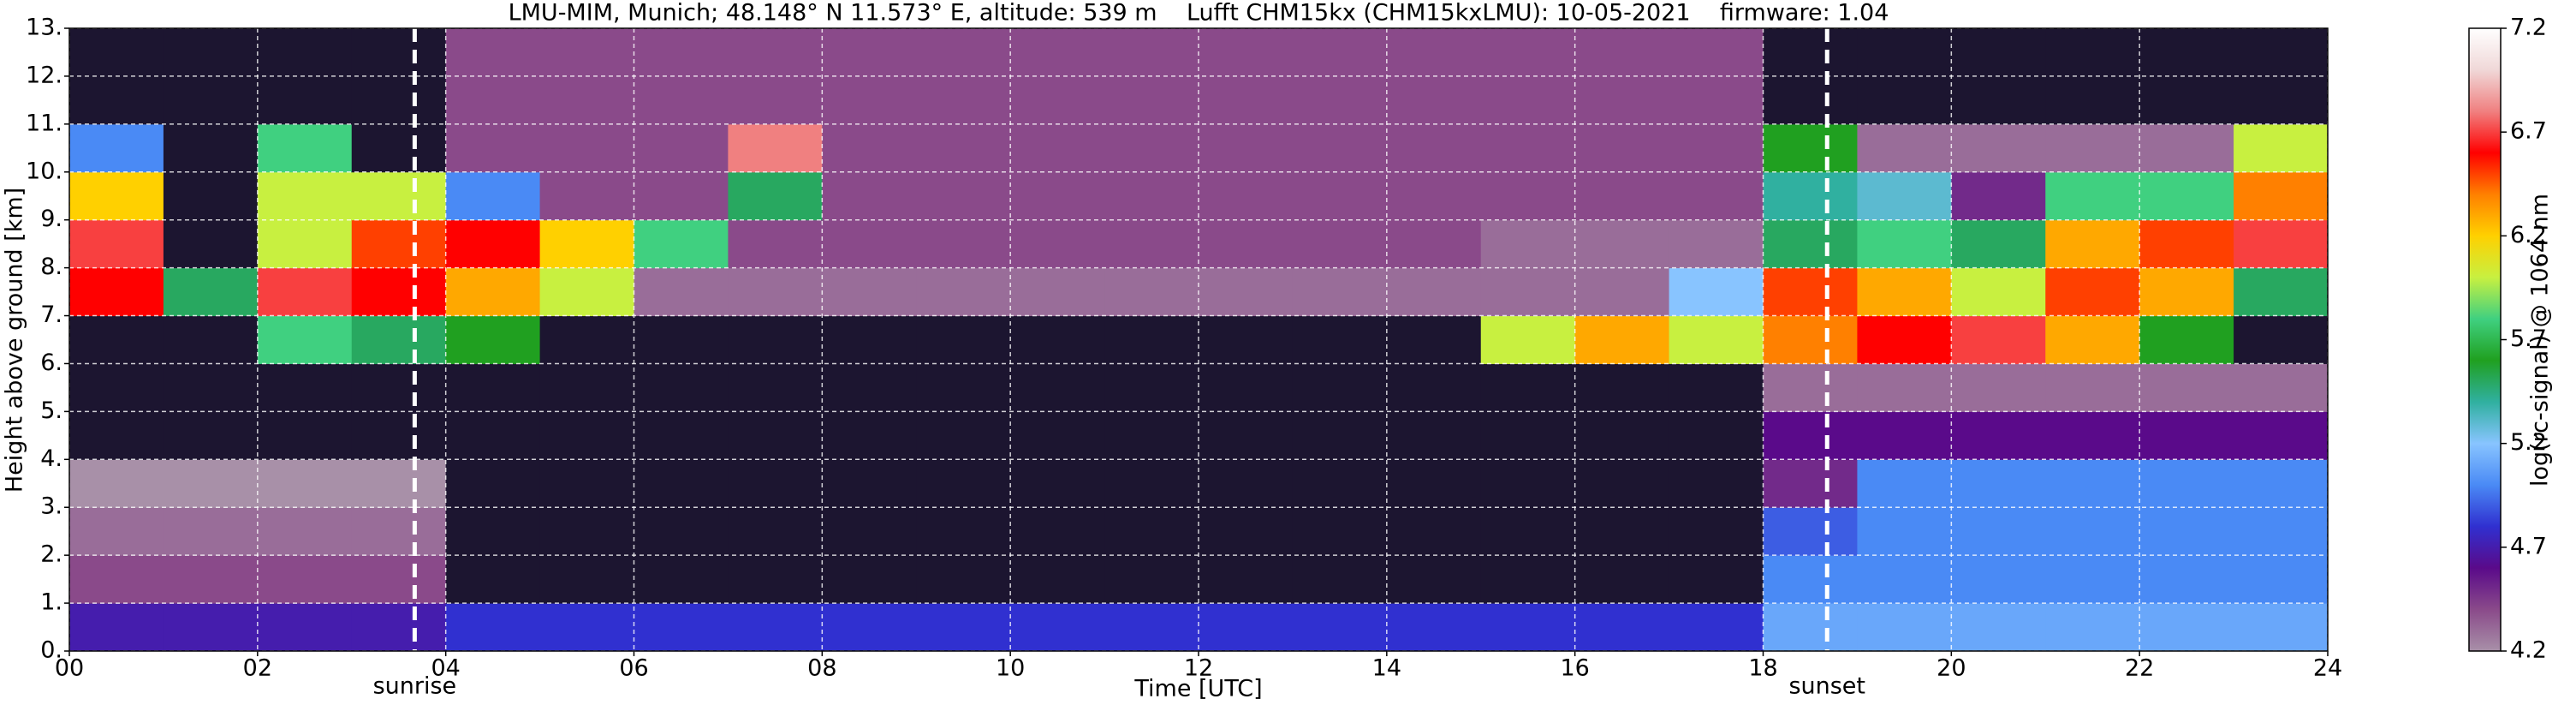 This screenshot has width=2576, height=711. I want to click on x-tick-label: 06, so click(633, 669).